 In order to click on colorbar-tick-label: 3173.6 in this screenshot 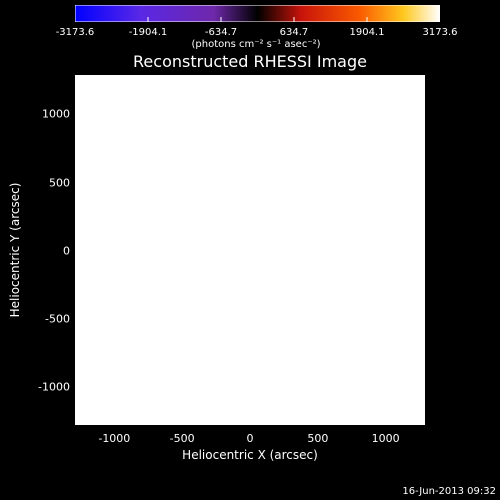, I will do `click(440, 32)`.